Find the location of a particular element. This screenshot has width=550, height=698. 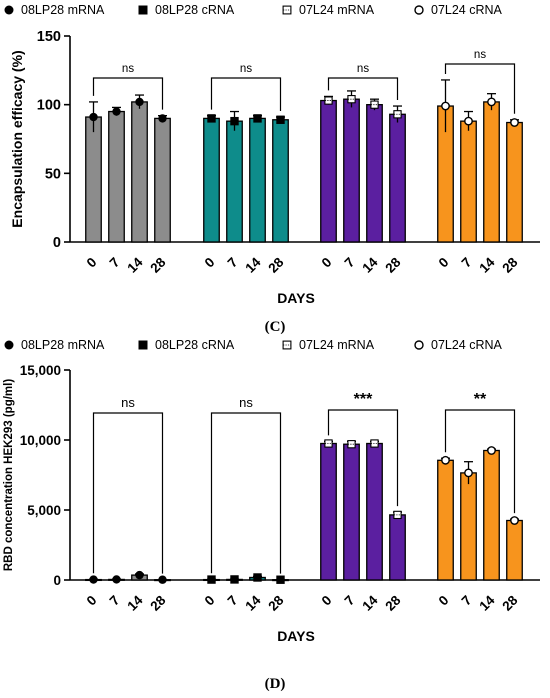

y-axis-c: 0 50 100 150 Encapsulation efficacy (%) is located at coordinates (40, 140).